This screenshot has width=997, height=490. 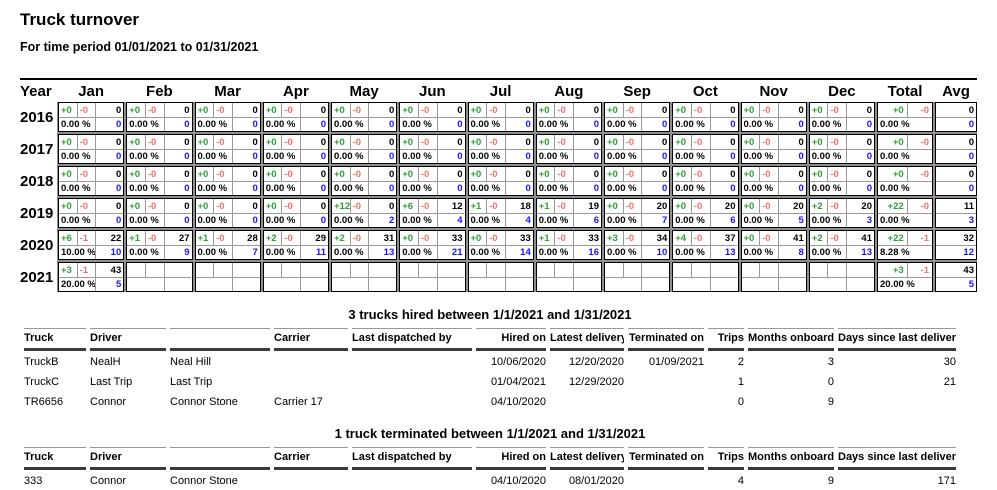 What do you see at coordinates (412, 339) in the screenshot?
I see `column-header-last-dispatched-by: Last dispatched by` at bounding box center [412, 339].